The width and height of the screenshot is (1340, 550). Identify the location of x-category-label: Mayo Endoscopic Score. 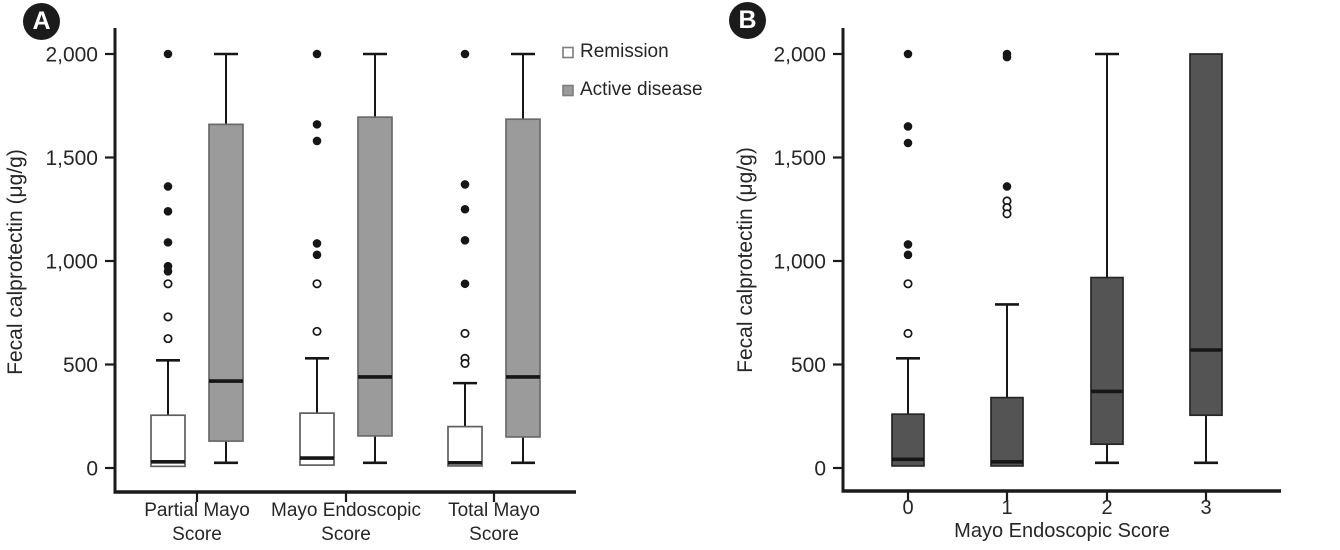
(346, 522).